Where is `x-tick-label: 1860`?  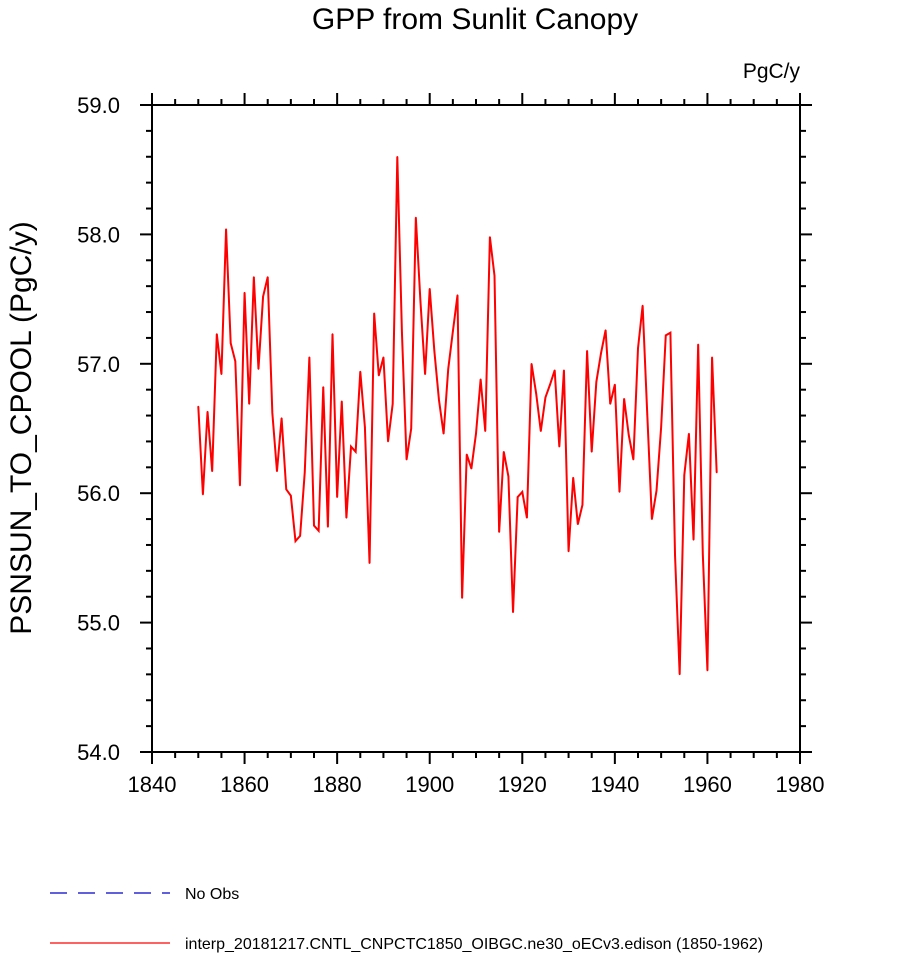 x-tick-label: 1860 is located at coordinates (244, 784).